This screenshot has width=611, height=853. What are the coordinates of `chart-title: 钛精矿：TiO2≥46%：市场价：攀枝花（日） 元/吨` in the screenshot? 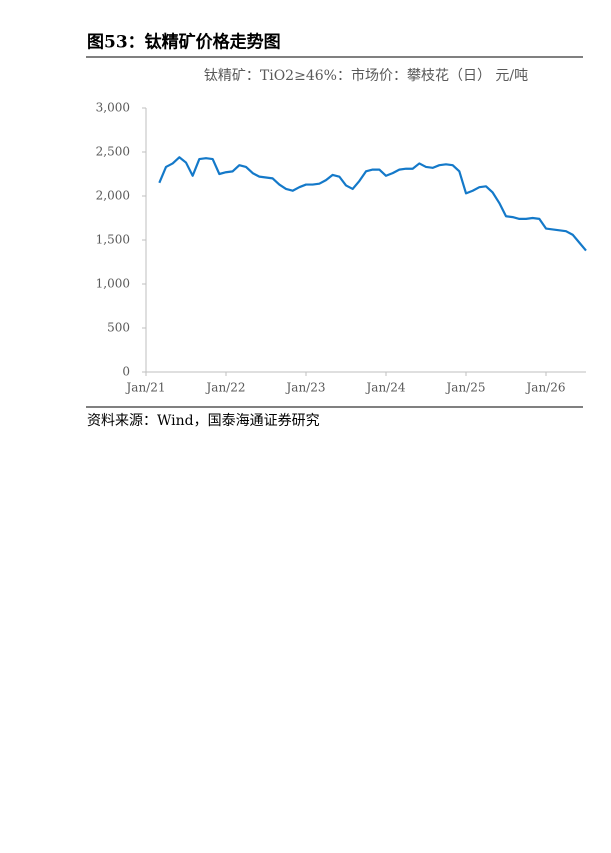 It's located at (366, 75).